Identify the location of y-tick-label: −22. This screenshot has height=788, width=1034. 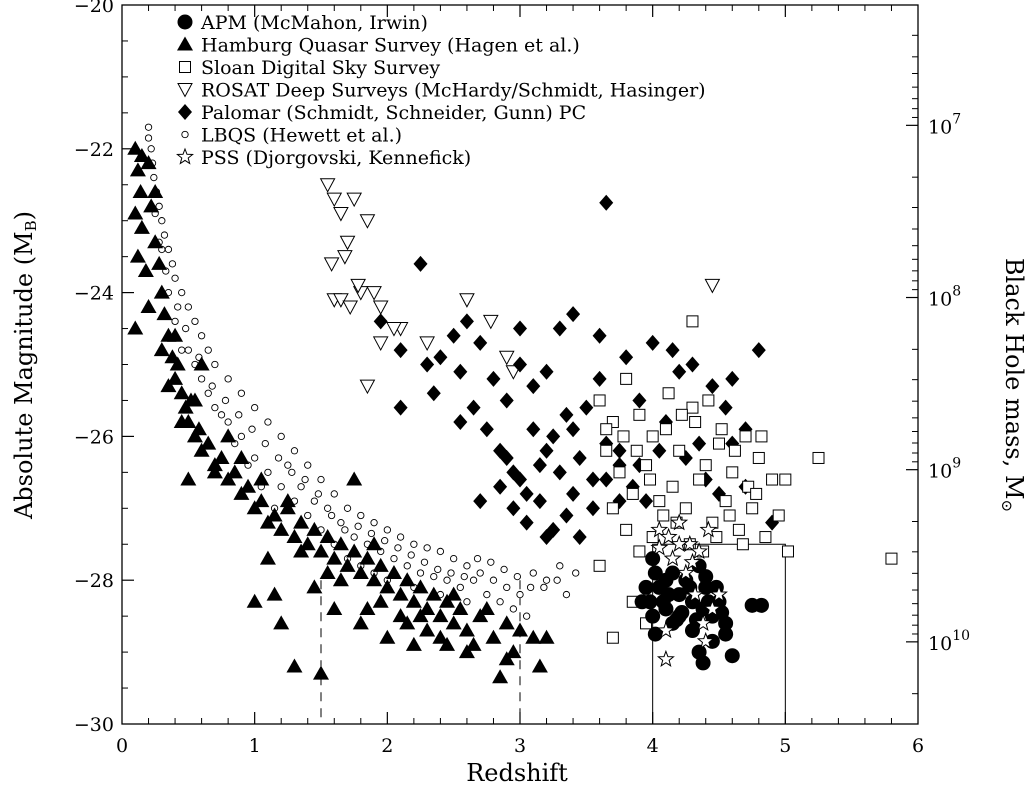
(94, 150).